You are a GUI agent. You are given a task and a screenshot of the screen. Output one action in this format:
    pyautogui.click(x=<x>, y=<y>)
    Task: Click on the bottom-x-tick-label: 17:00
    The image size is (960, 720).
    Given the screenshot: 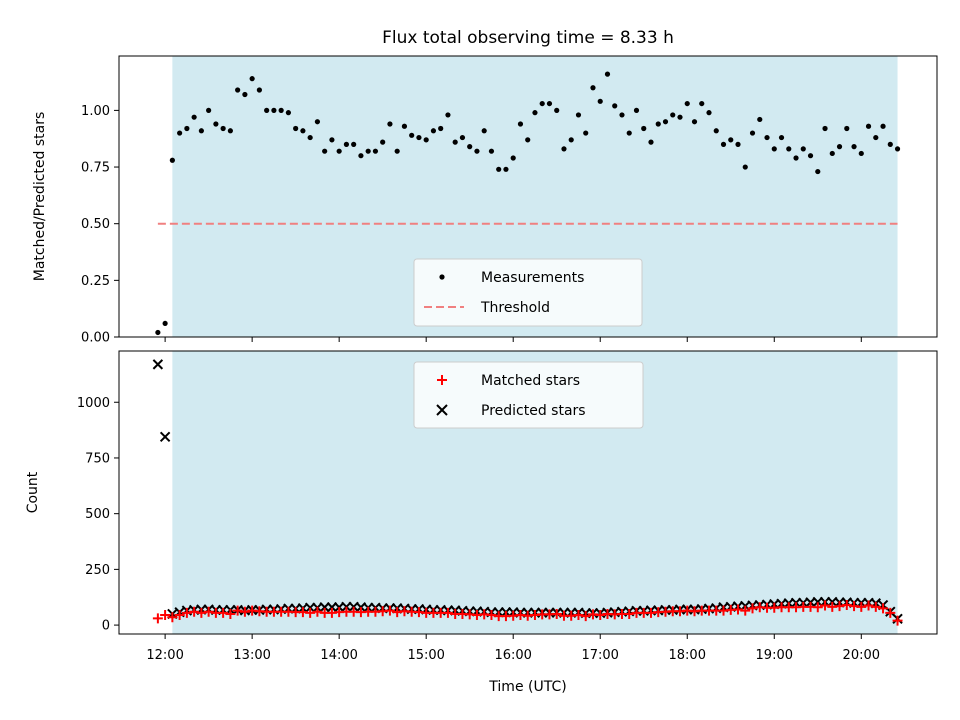 What is the action you would take?
    pyautogui.click(x=599, y=655)
    